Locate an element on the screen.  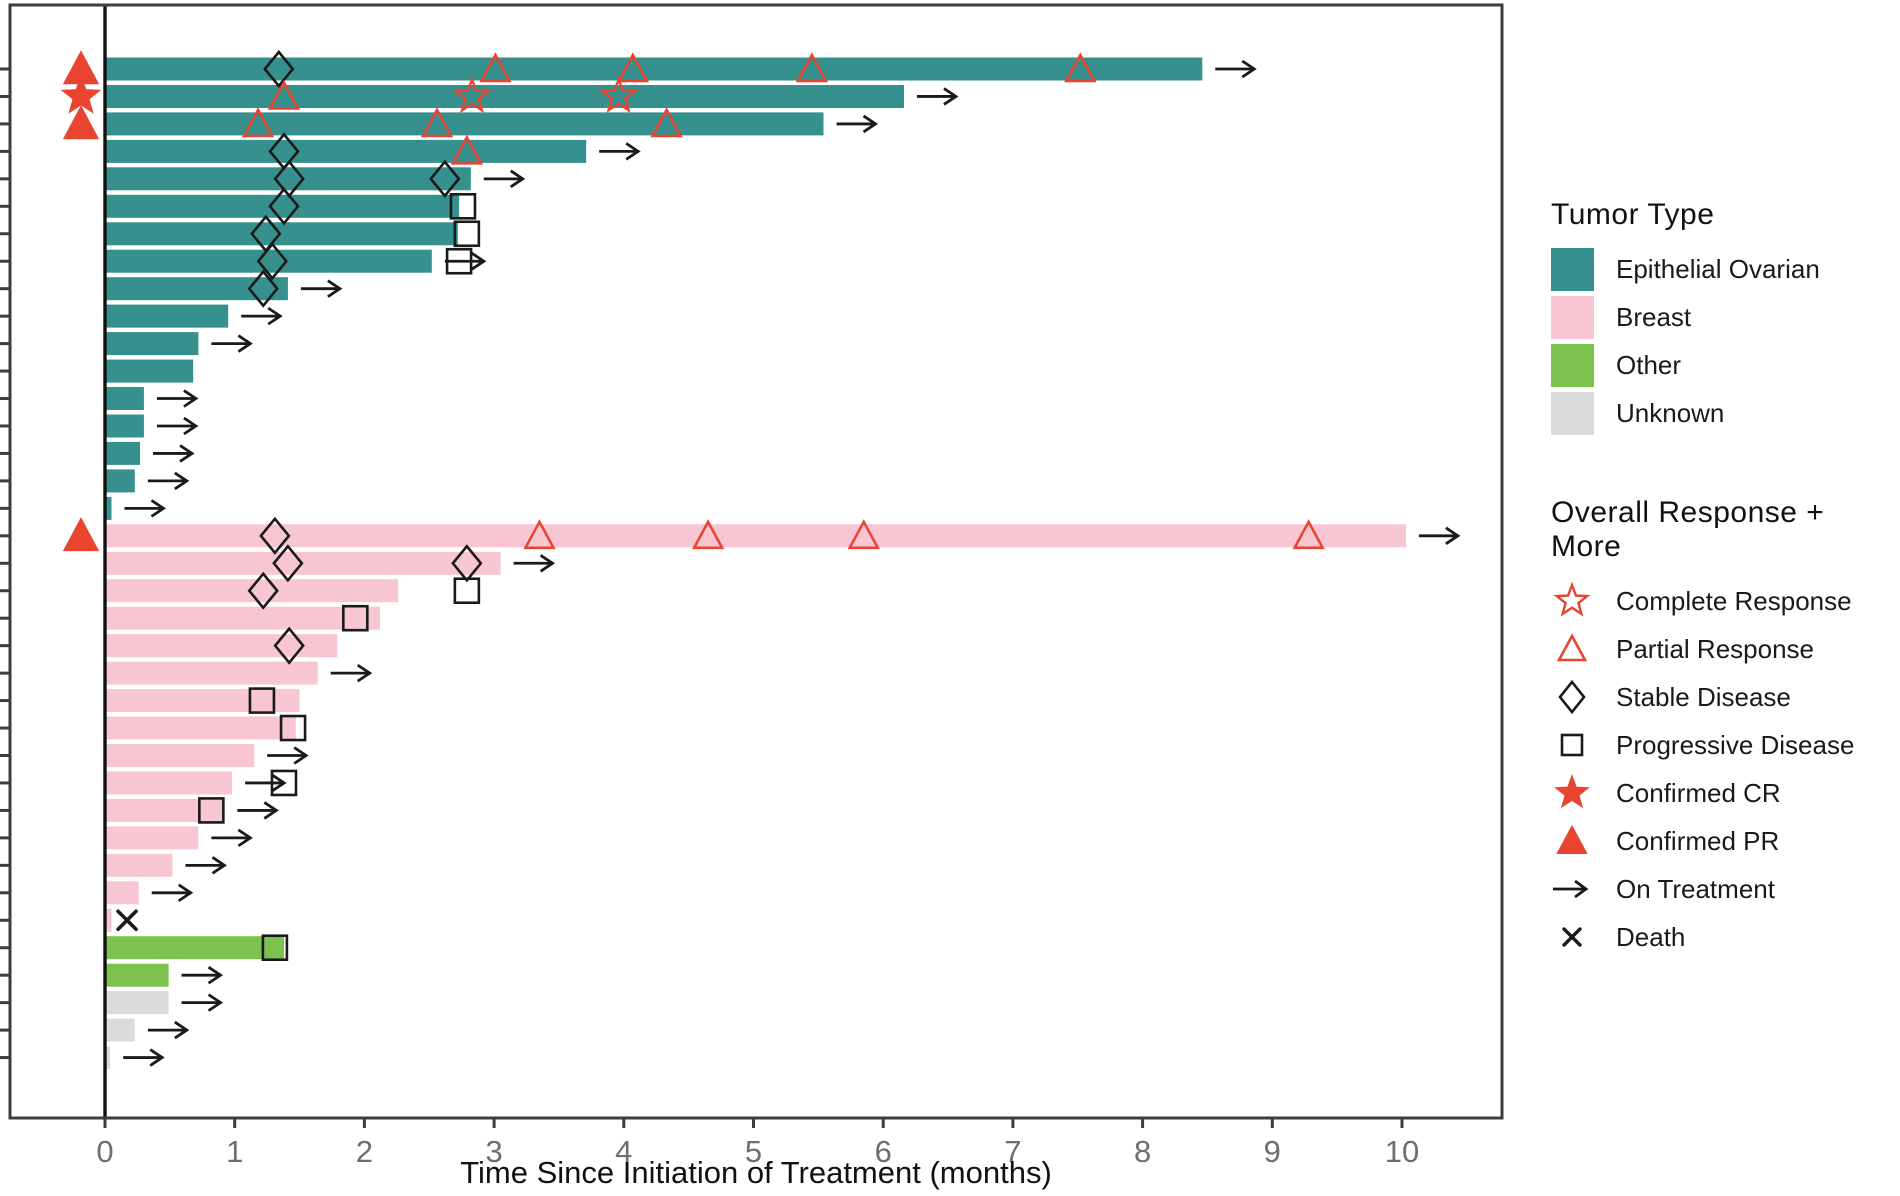
legend-item-label: Epithelial Ovarian is located at coordinates (1718, 268).